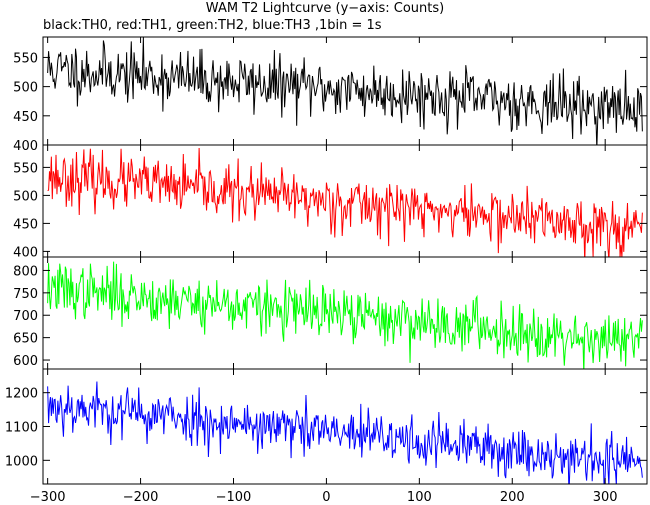 The height and width of the screenshot is (505, 650). What do you see at coordinates (48, 497) in the screenshot?
I see `x-tick-label: −300` at bounding box center [48, 497].